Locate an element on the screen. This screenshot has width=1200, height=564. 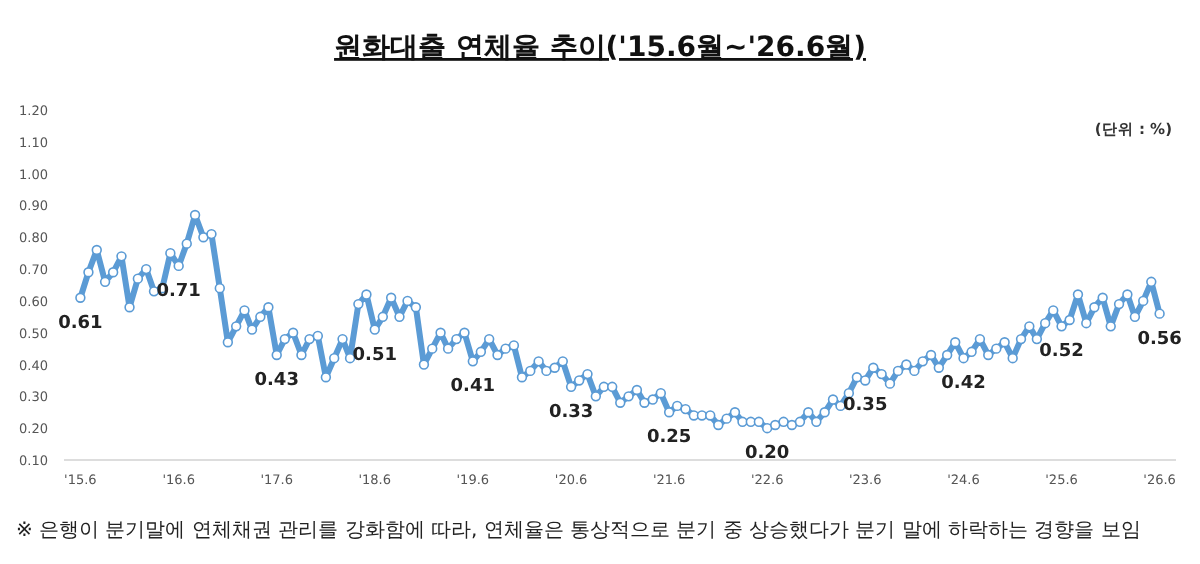
data-label: 0.52 is located at coordinates (1061, 352).